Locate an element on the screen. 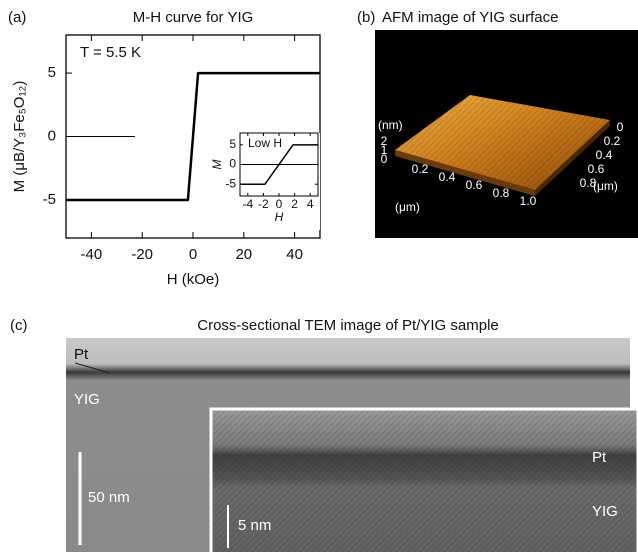 This screenshot has width=638, height=552. z-tick-label: 1 is located at coordinates (384, 150).